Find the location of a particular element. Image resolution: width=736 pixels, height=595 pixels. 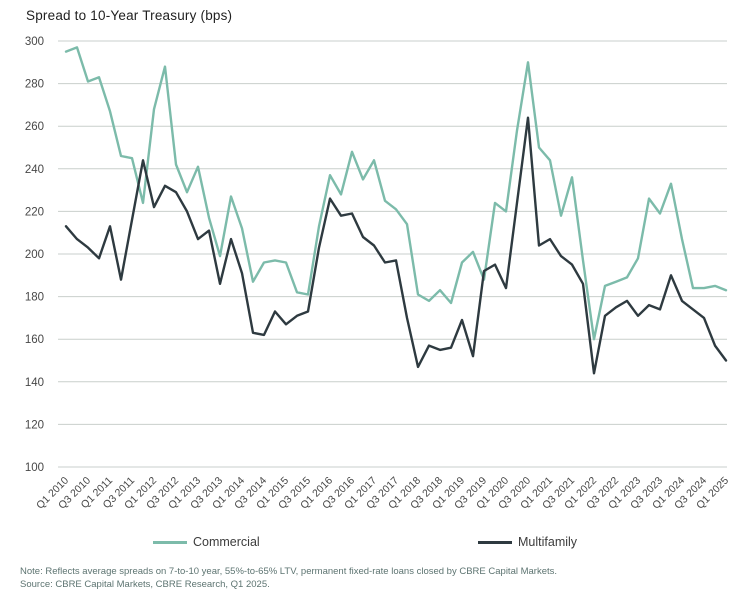

y-tick-label: 100 is located at coordinates (34, 468).